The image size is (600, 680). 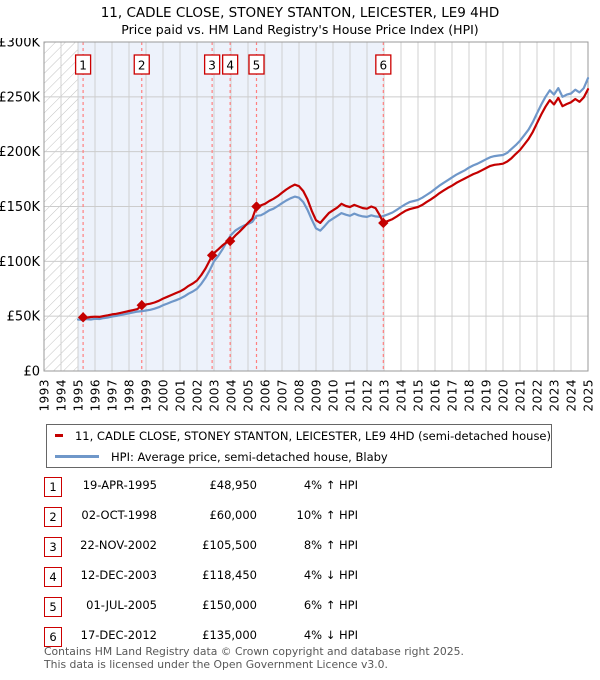 I want to click on y-axis-tick-label: £300K, so click(x=20, y=44).